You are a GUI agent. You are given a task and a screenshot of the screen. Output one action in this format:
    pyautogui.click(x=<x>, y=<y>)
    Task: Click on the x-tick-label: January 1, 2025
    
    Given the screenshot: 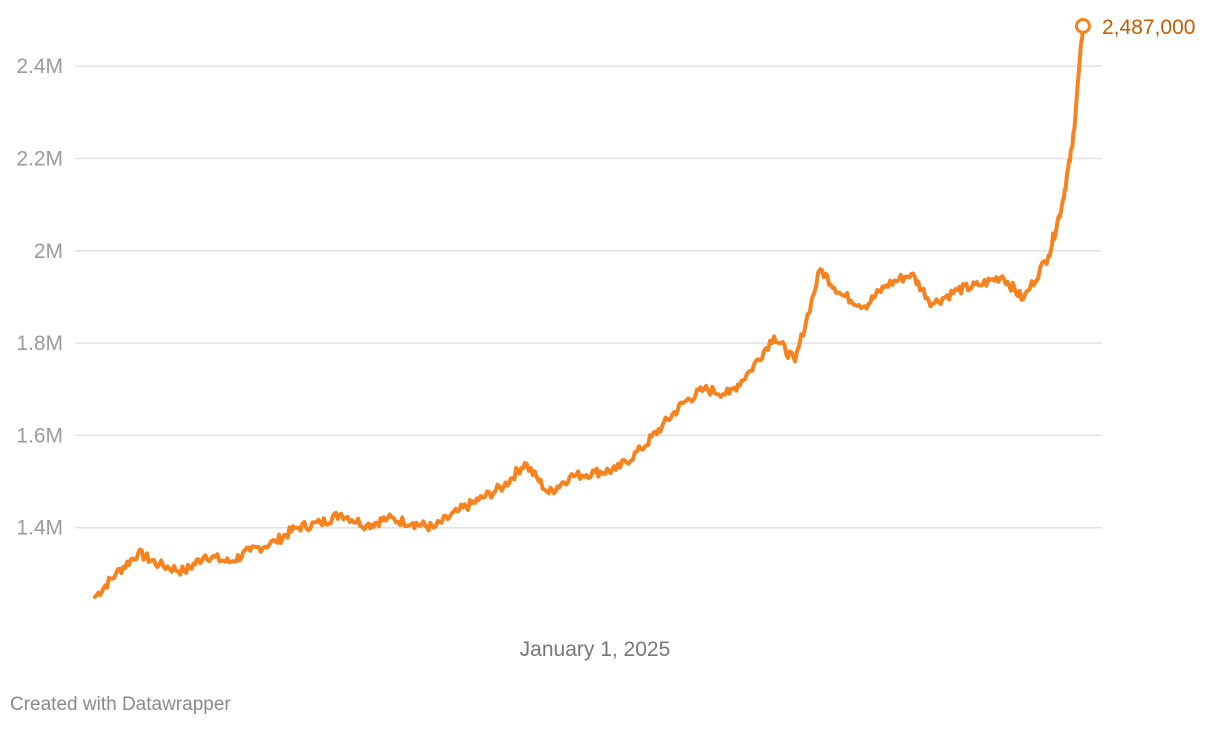 What is the action you would take?
    pyautogui.click(x=595, y=649)
    